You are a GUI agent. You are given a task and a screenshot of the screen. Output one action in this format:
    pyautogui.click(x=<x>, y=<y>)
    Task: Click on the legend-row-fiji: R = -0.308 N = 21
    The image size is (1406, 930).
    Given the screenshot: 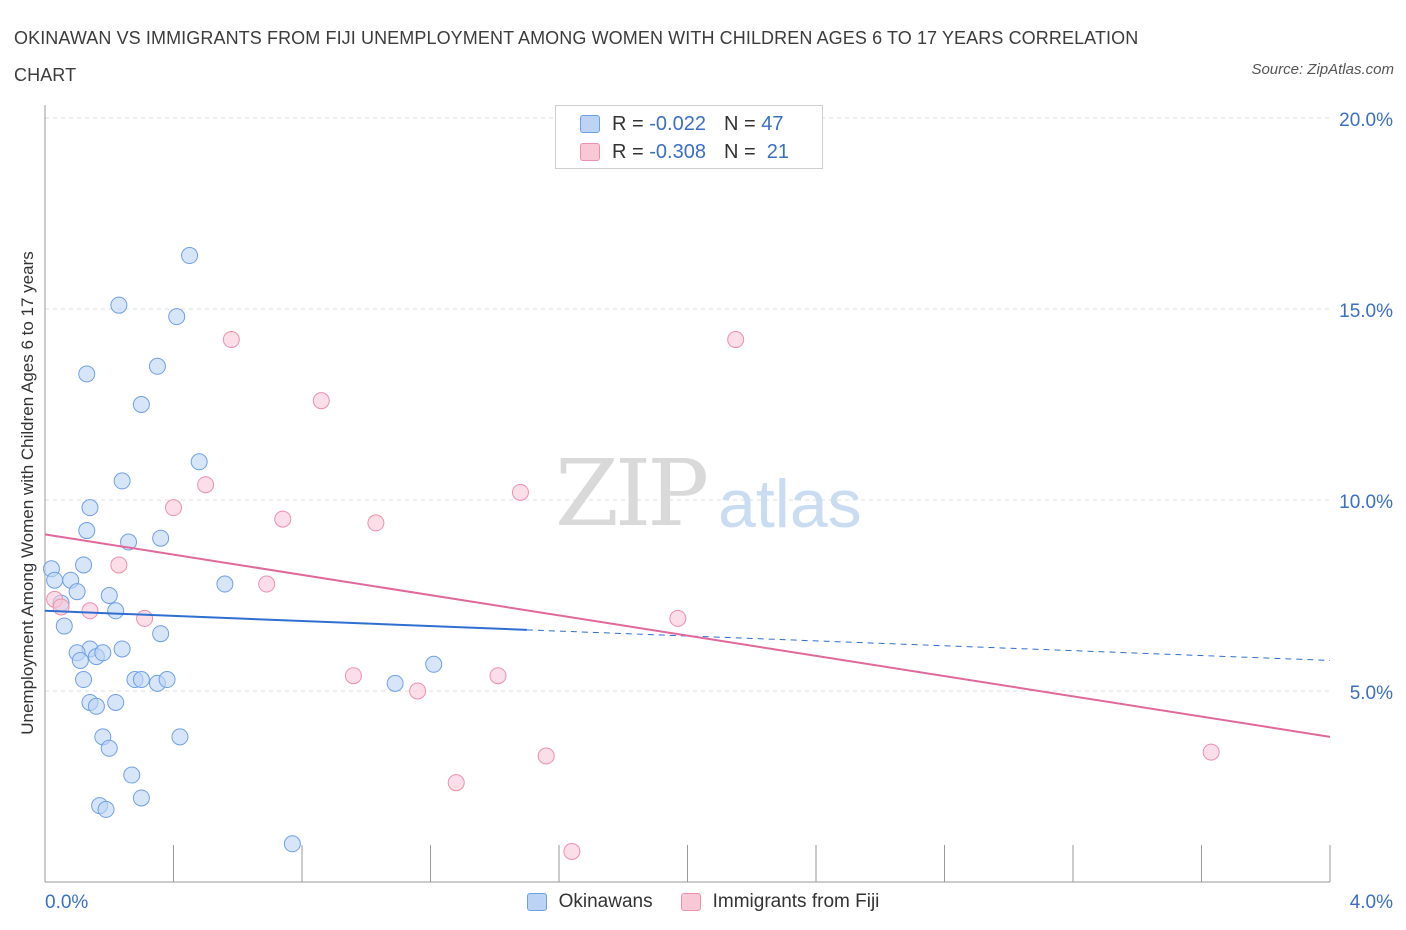 What is the action you would take?
    pyautogui.click(x=684, y=152)
    